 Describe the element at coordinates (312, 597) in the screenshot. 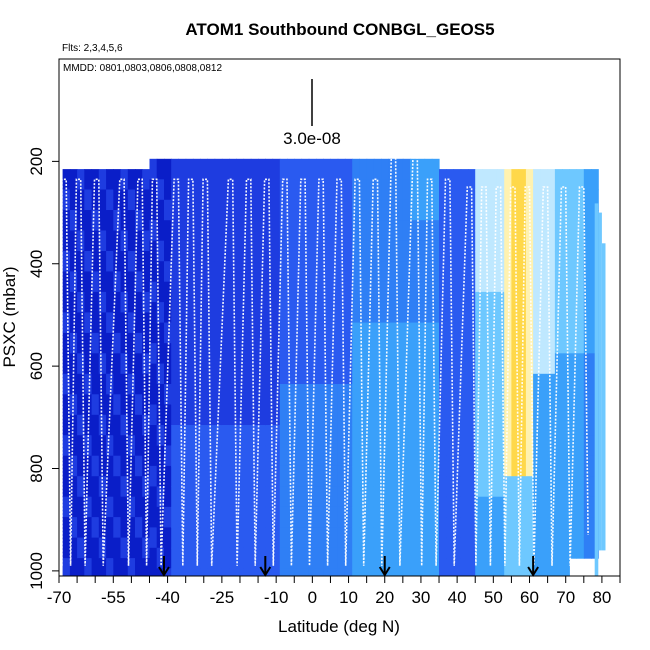

I see `x-tick-label: 0` at that location.